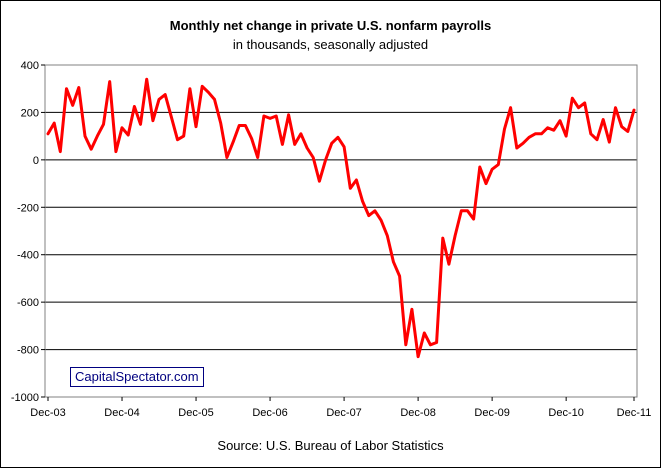  Describe the element at coordinates (30, 66) in the screenshot. I see `y-tick-label: 400` at that location.